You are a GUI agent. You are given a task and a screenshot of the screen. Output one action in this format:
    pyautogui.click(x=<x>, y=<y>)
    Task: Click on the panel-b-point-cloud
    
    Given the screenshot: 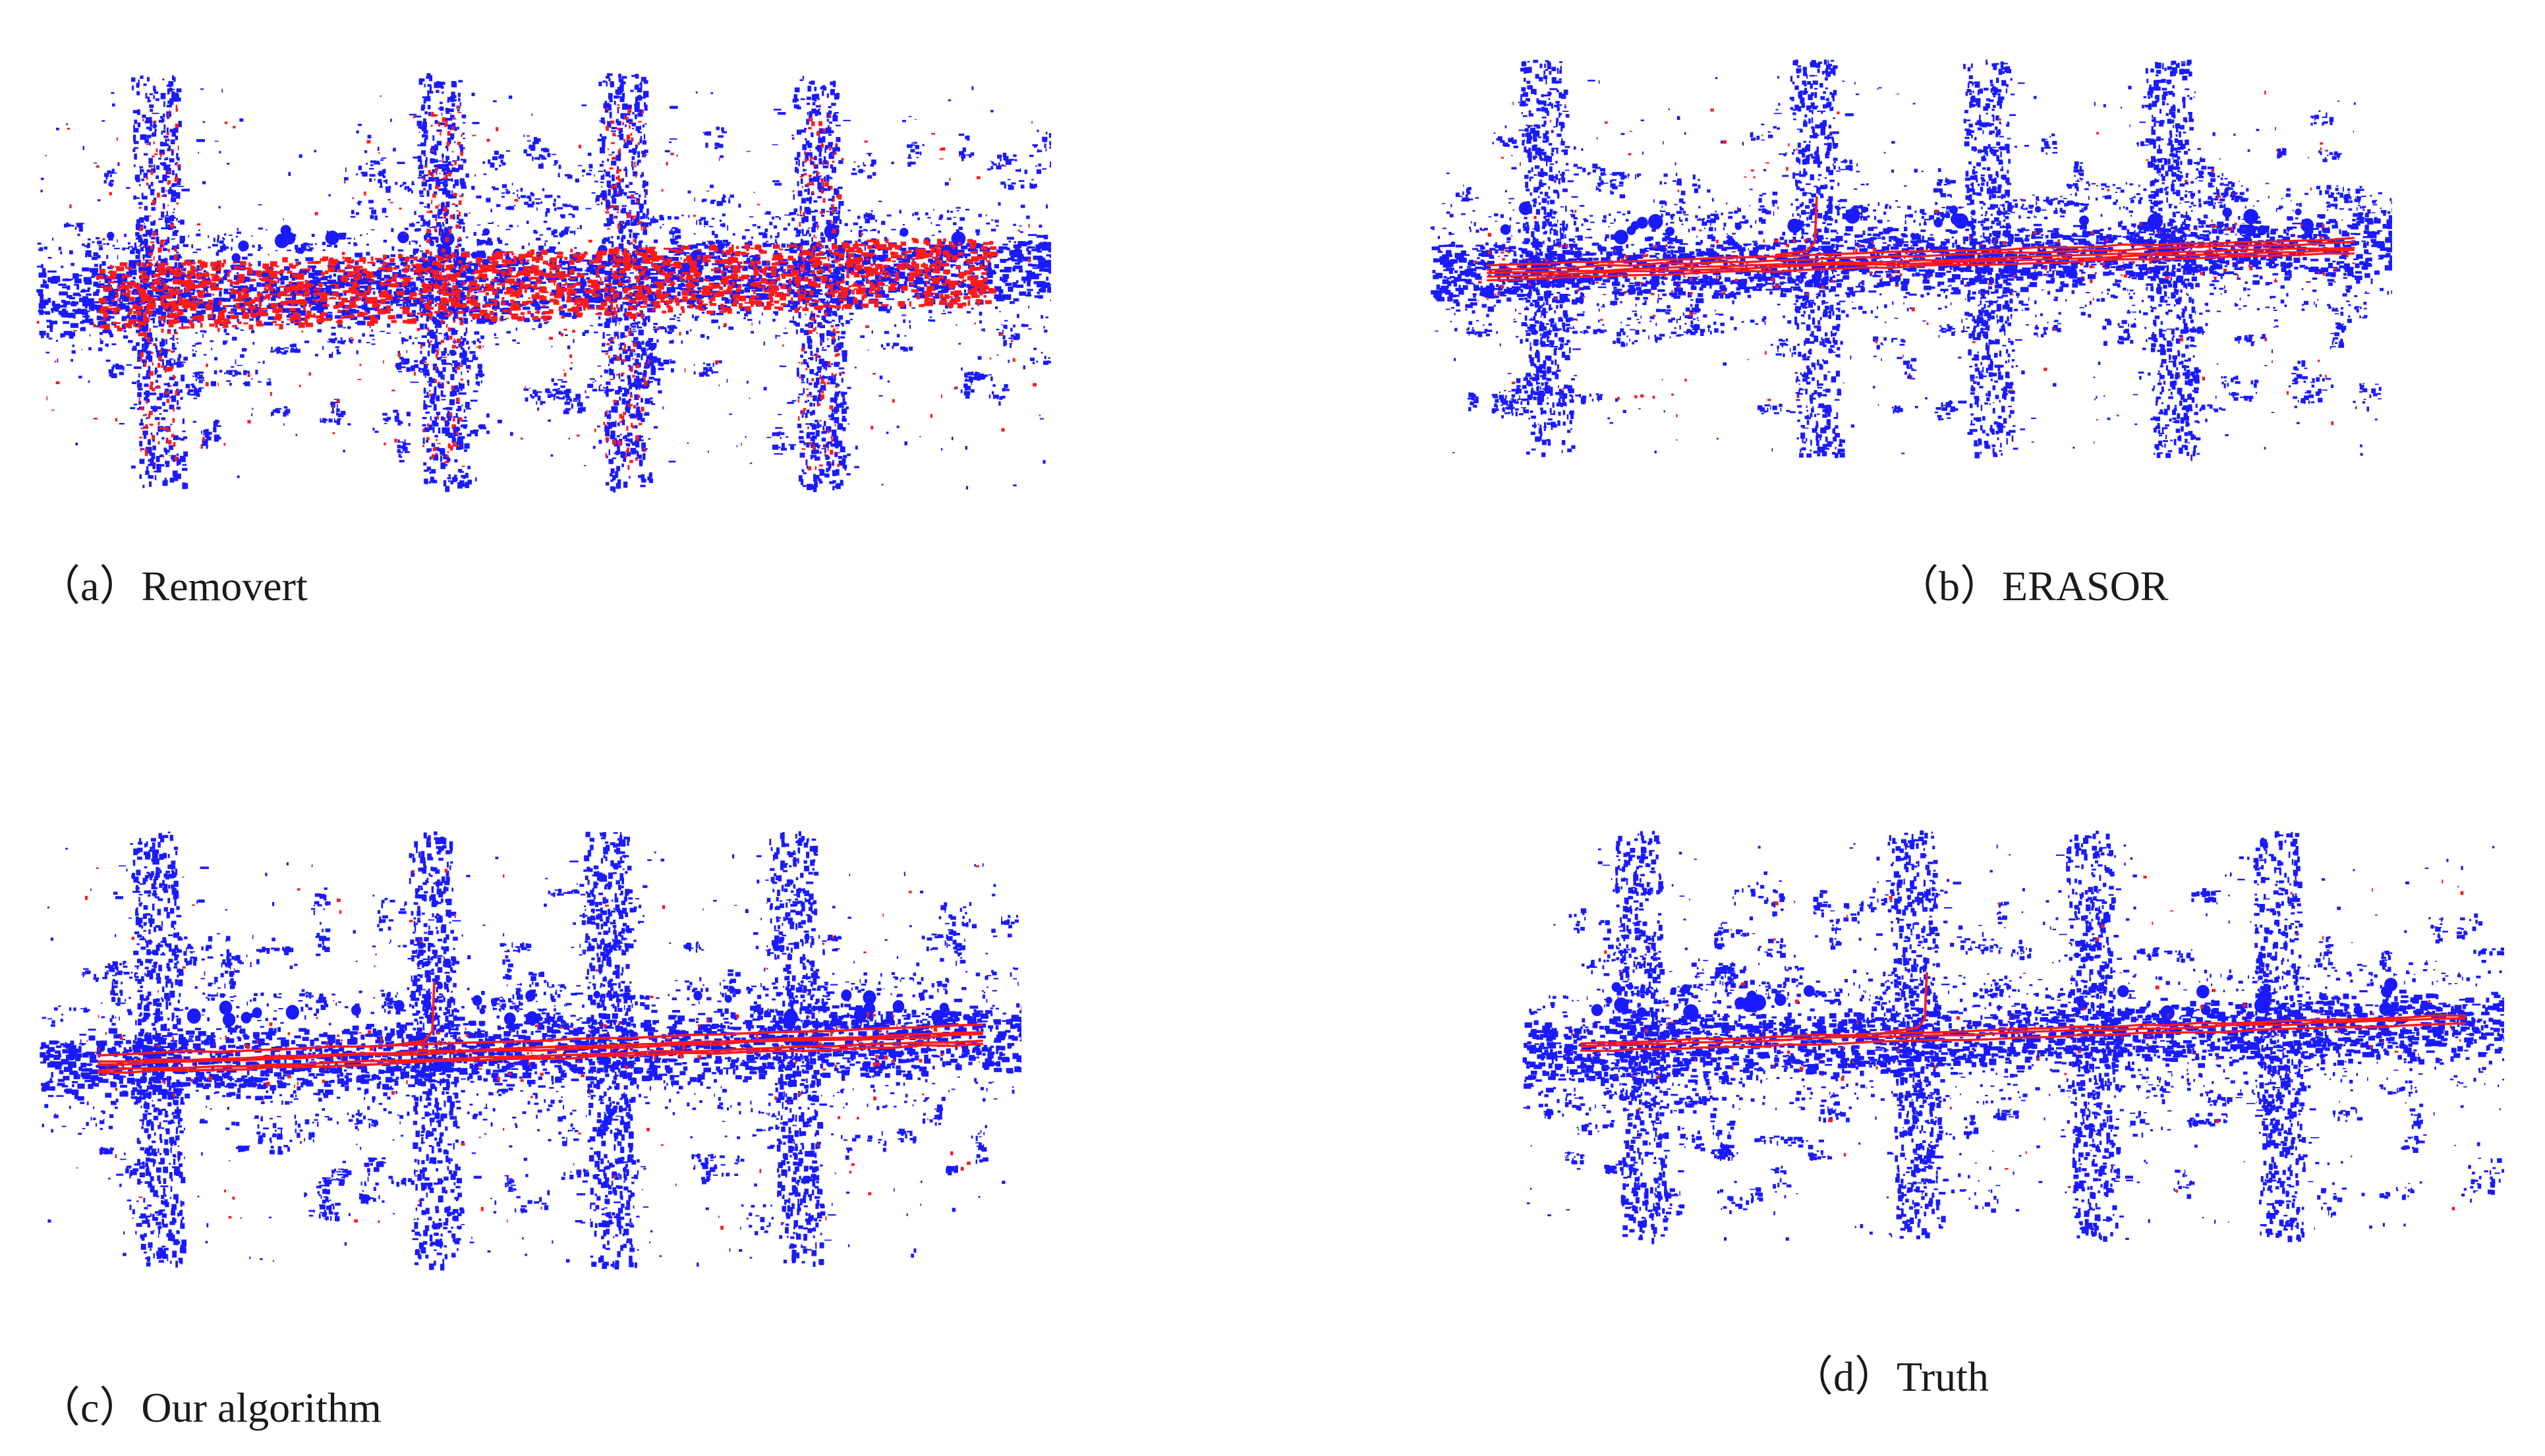 What is the action you would take?
    pyautogui.click(x=1911, y=256)
    